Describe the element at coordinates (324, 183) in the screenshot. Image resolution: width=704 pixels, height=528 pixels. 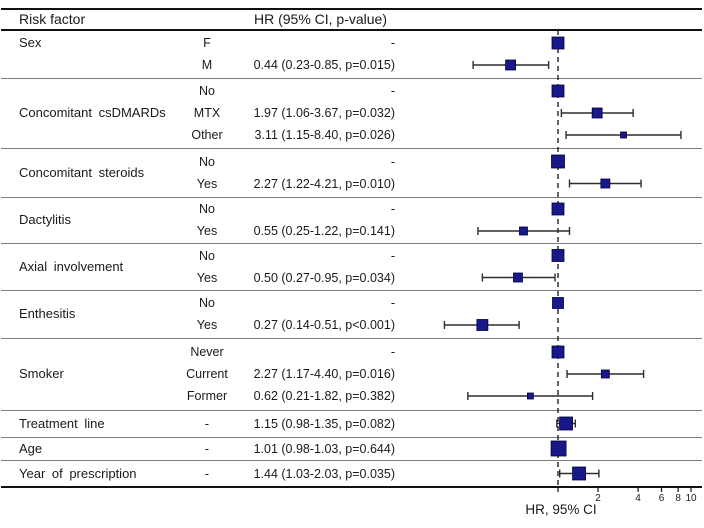
I see `row-hr-text: 2.27 (1.22-4.21, p=0.010)` at that location.